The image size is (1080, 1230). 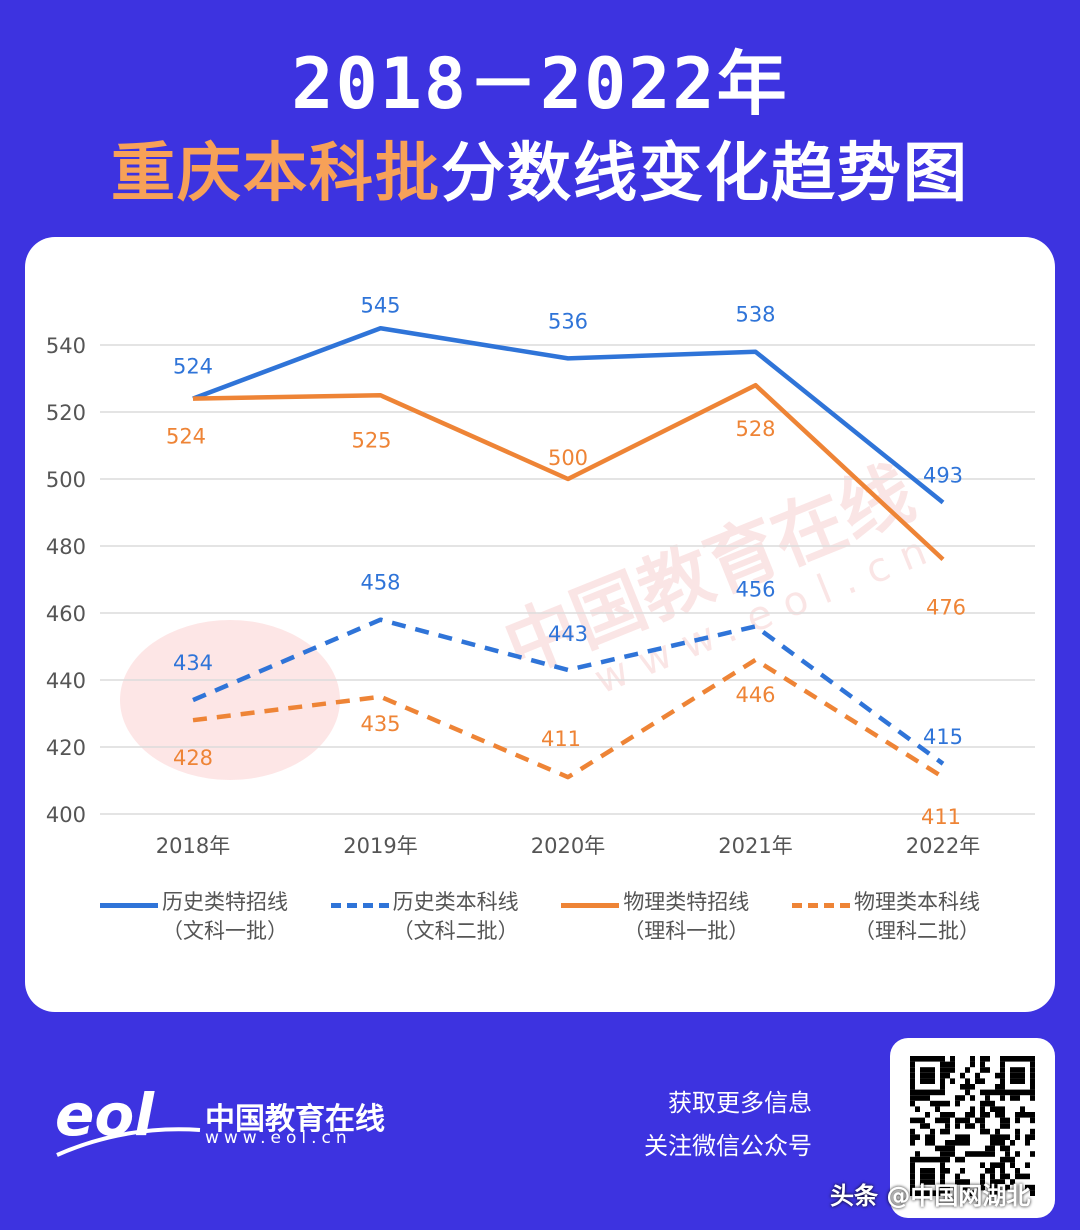 I want to click on legend-item: 历史类本科线 （文科二批）, so click(x=424, y=917).